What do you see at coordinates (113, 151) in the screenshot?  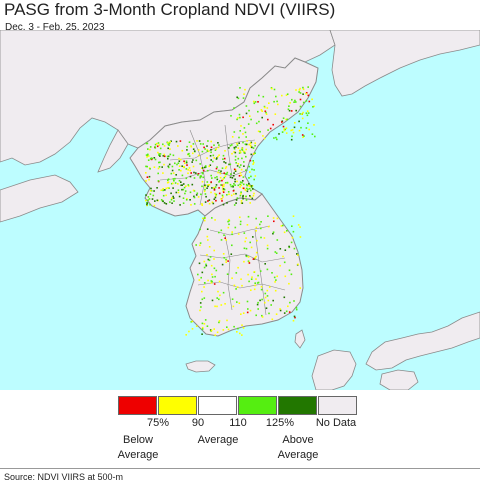 I see `liaodong-peninsula` at bounding box center [113, 151].